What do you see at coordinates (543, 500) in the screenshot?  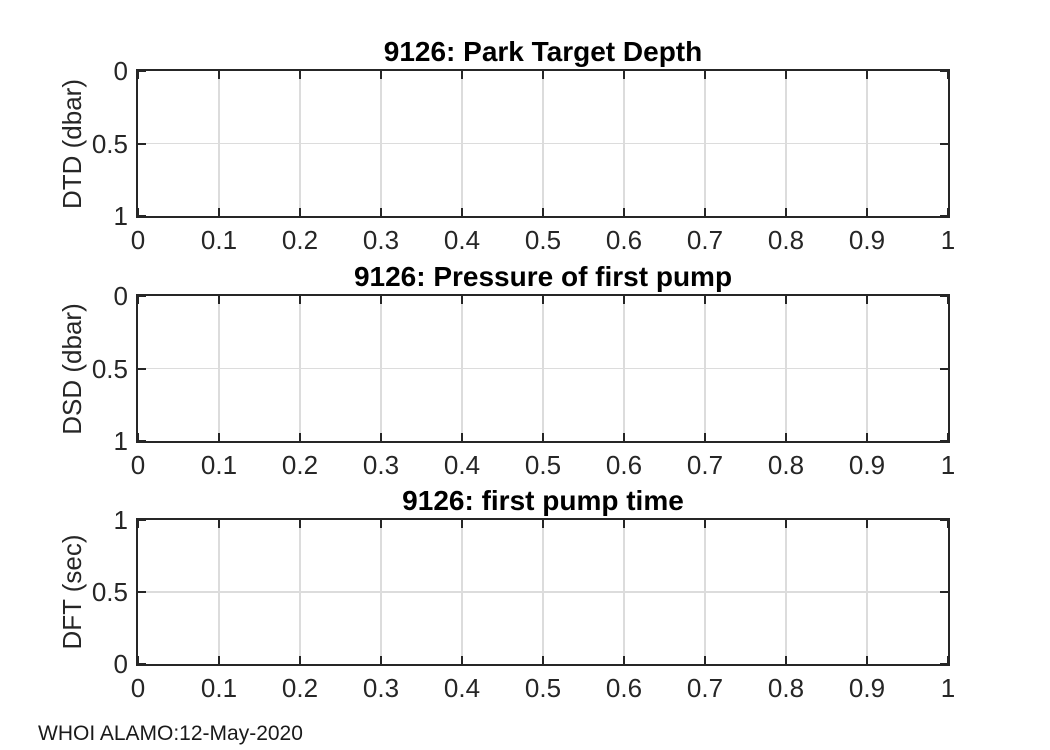 I see `subplot-3-title: 9126: first pump time` at bounding box center [543, 500].